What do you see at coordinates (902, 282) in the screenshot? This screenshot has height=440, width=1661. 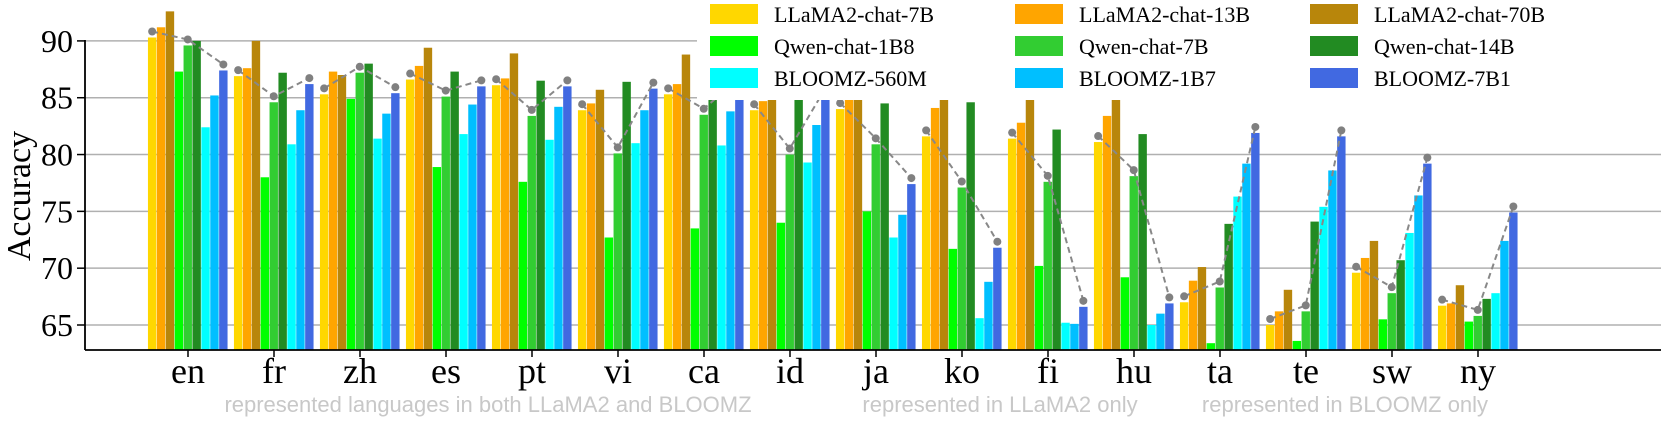 I see `bar-ja-BLOOMZ-1B7` at bounding box center [902, 282].